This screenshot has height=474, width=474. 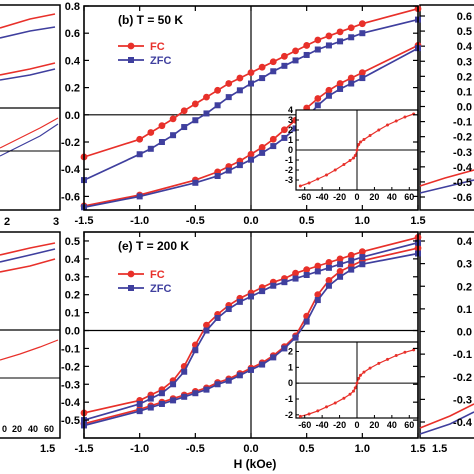 What do you see at coordinates (362, 449) in the screenshot?
I see `x-tick-label: 1.0` at bounding box center [362, 449].